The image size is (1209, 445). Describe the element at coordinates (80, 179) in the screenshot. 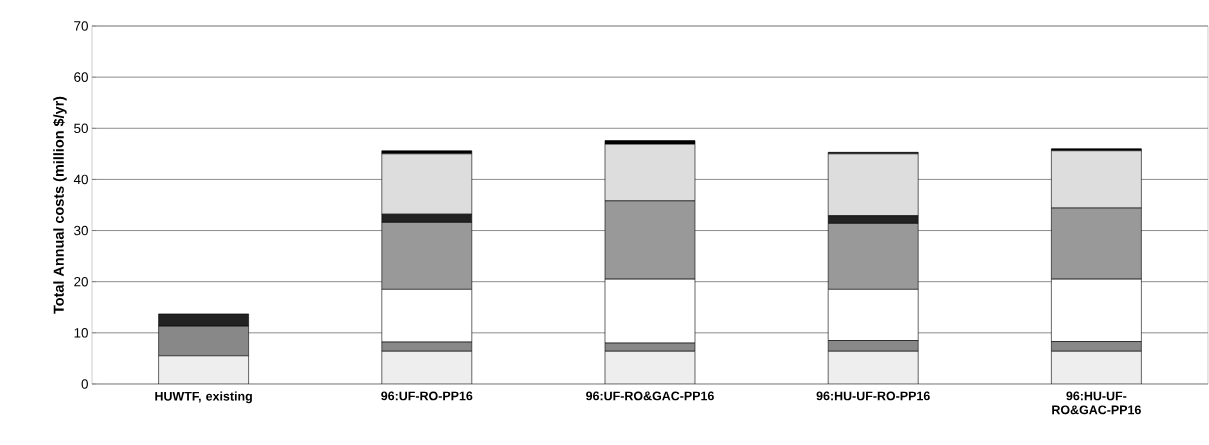

I see `y-tick-label: 40` at that location.